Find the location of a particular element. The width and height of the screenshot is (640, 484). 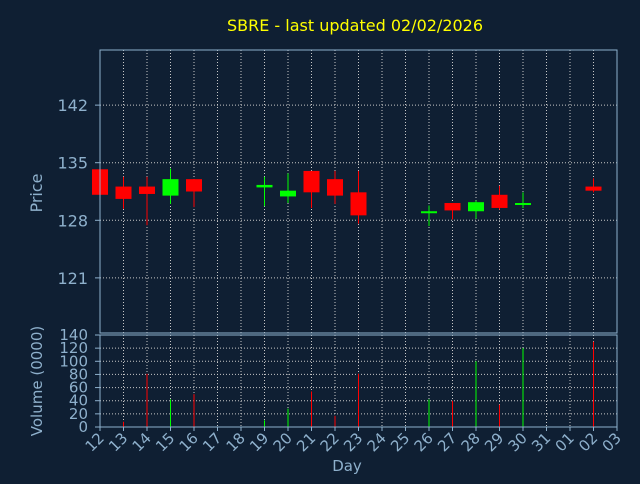

x-axis-label: Day is located at coordinates (347, 466).